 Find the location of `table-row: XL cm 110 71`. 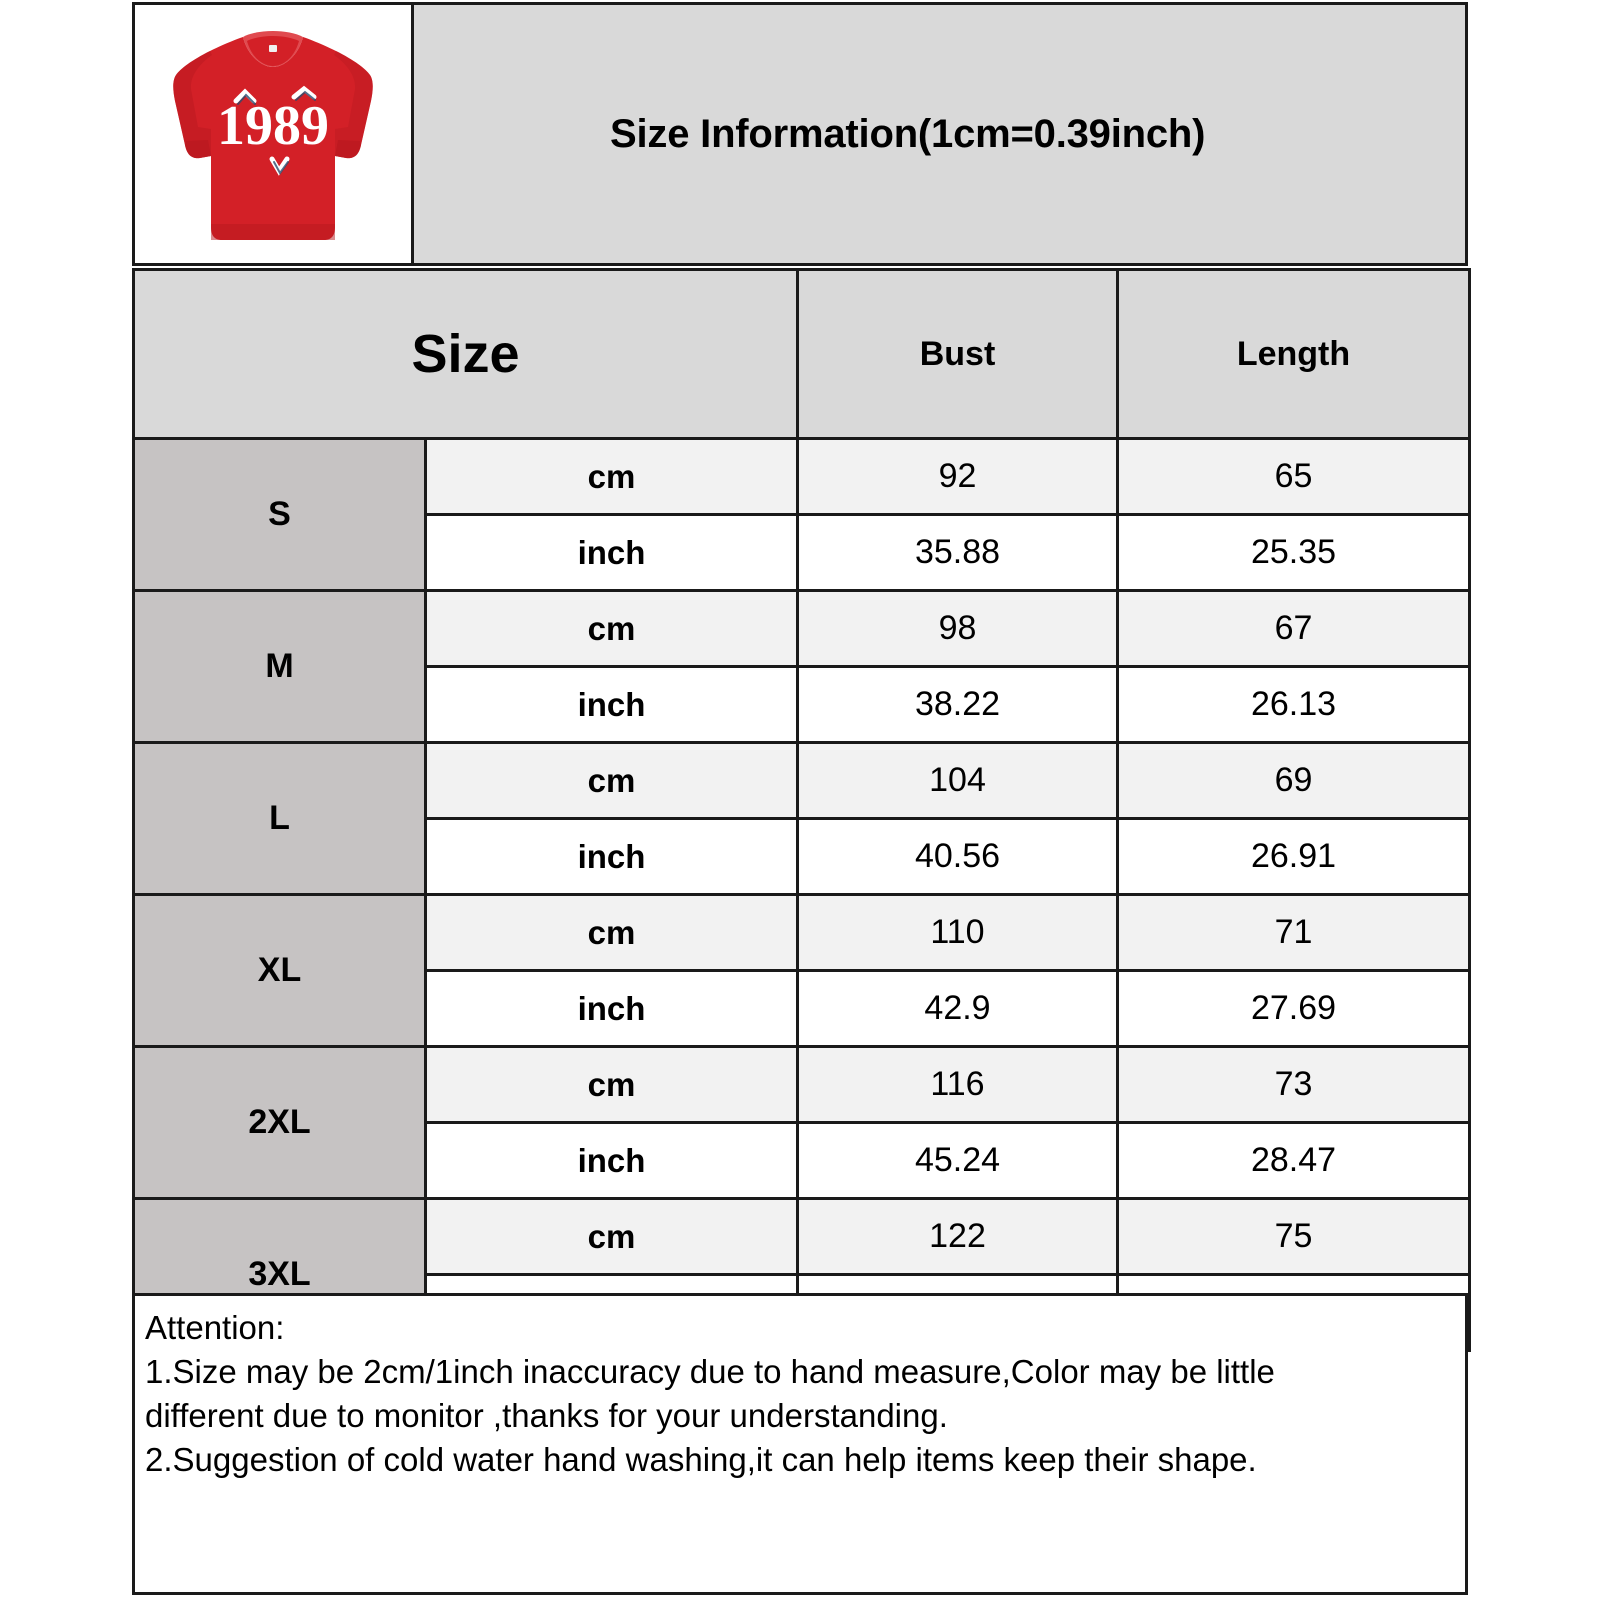

table-row: XL cm 110 71 is located at coordinates (801, 970).